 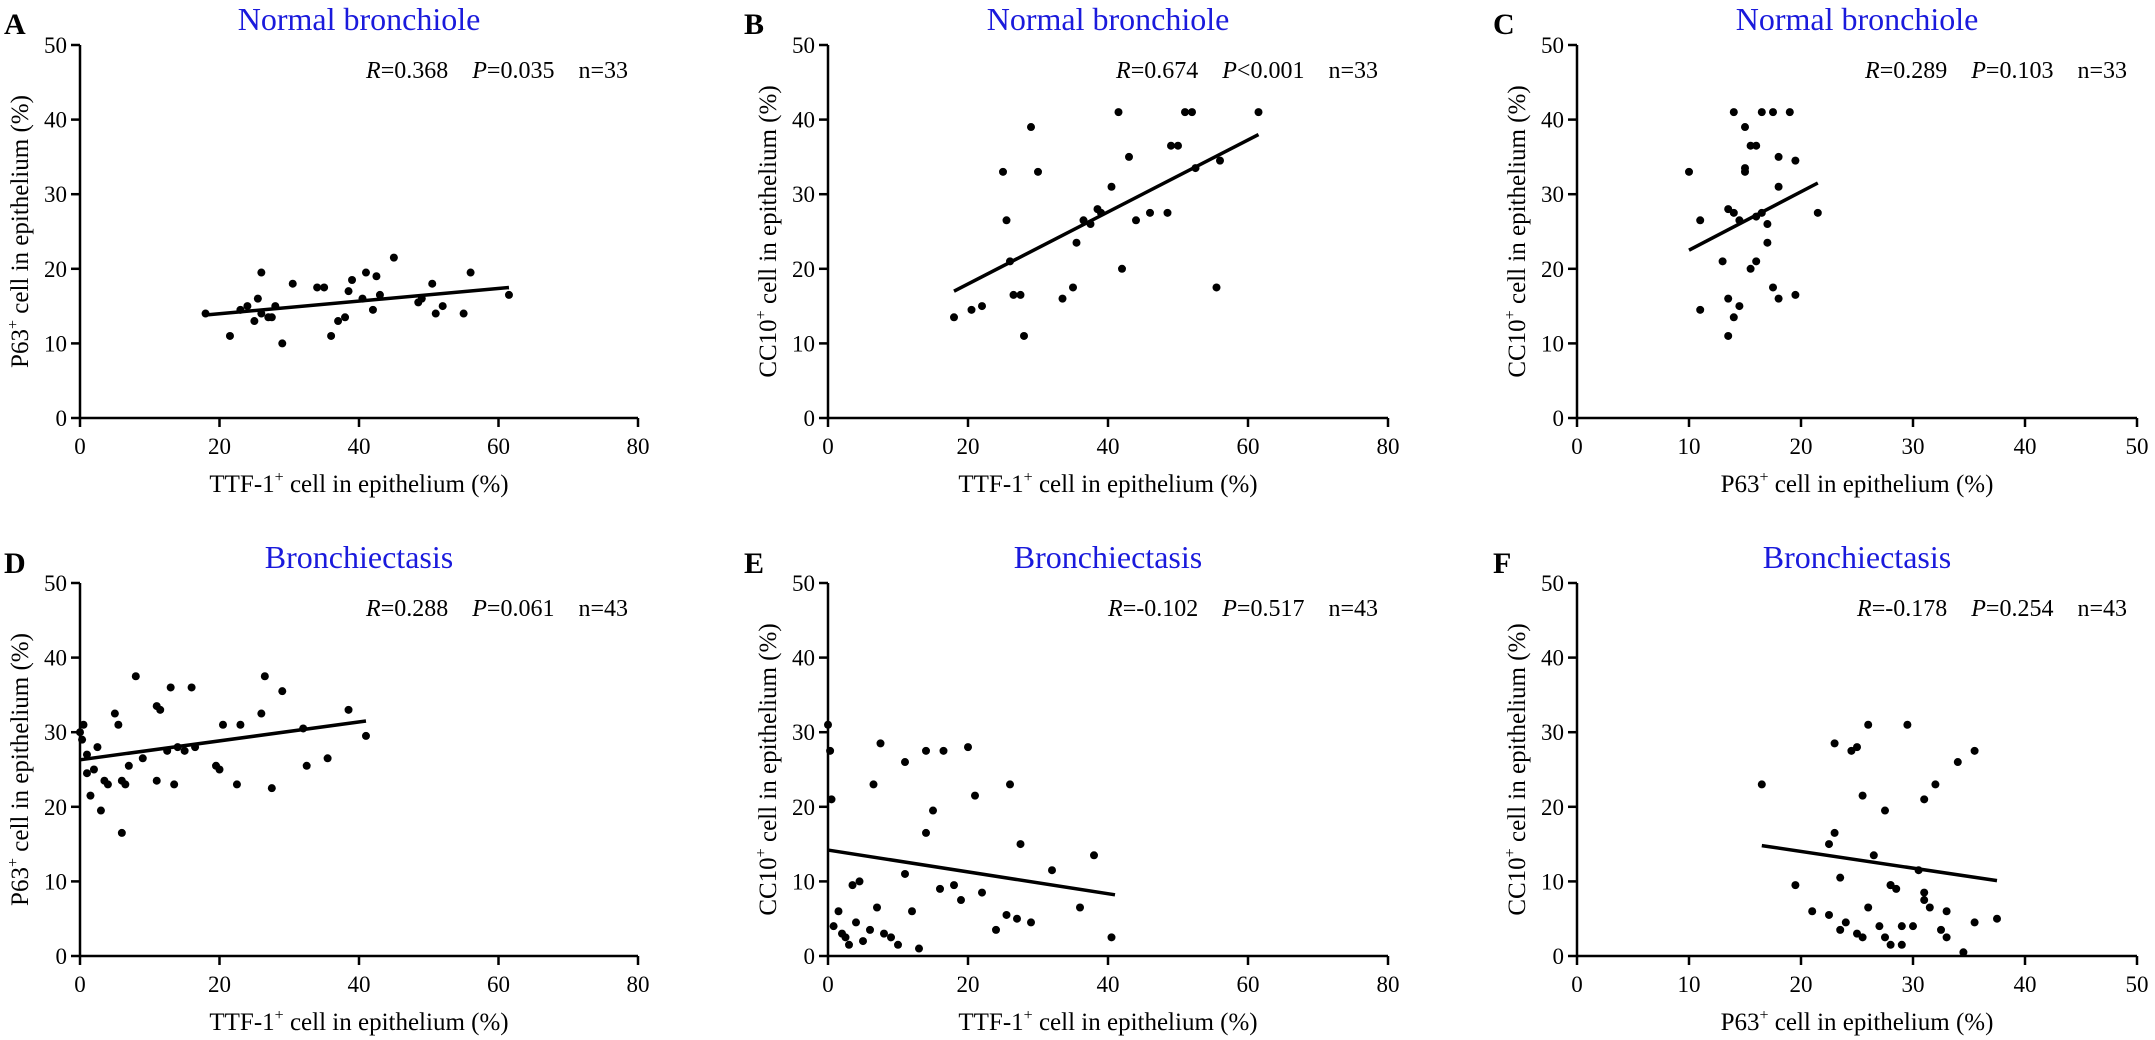 I want to click on y-axis-label: P63+ cell in epithelium (%), so click(x=19, y=769).